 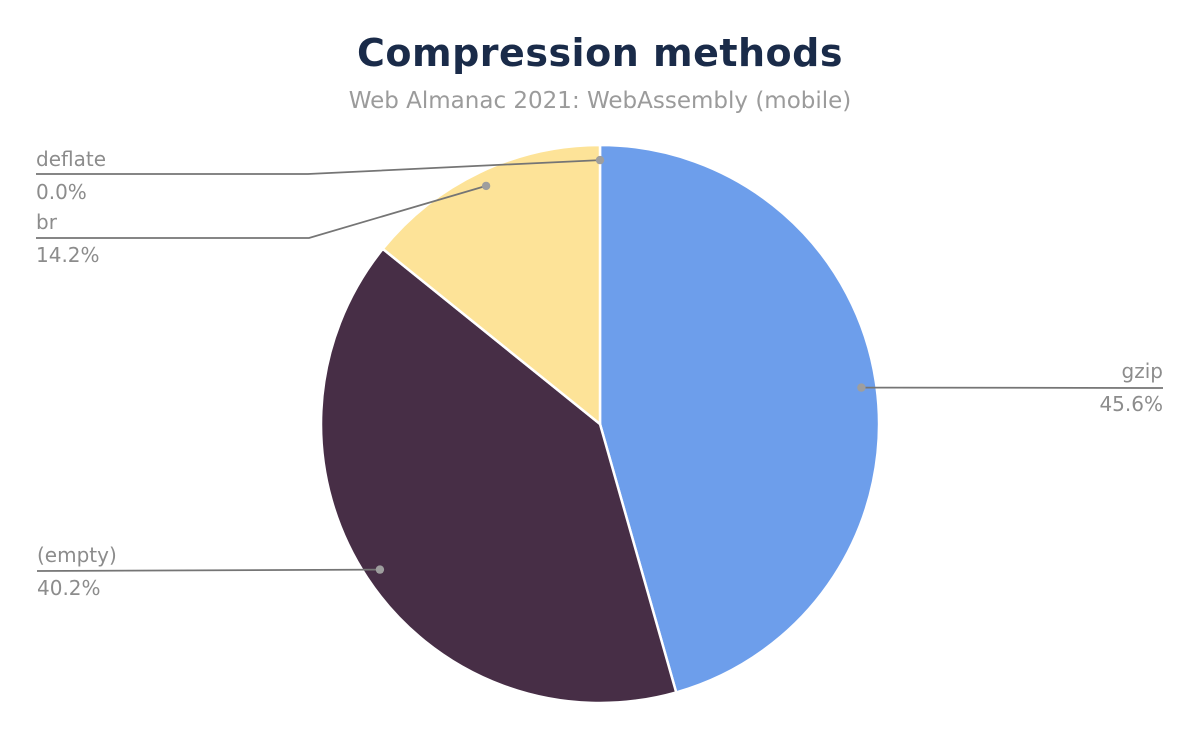 I want to click on callout-empty: (empty) 40.2%, so click(x=77, y=571).